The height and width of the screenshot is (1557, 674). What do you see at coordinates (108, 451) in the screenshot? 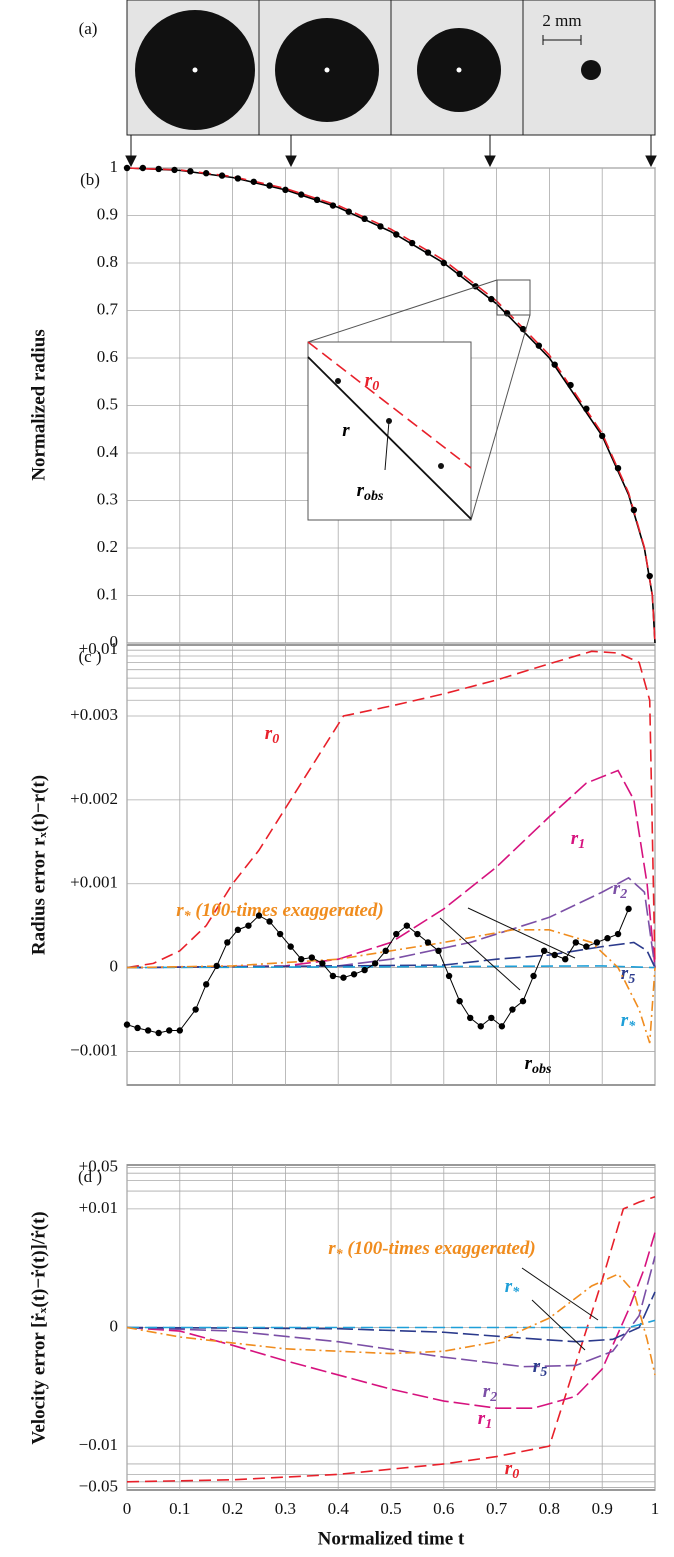
I see `y-tick-label: 0.4` at bounding box center [108, 451].